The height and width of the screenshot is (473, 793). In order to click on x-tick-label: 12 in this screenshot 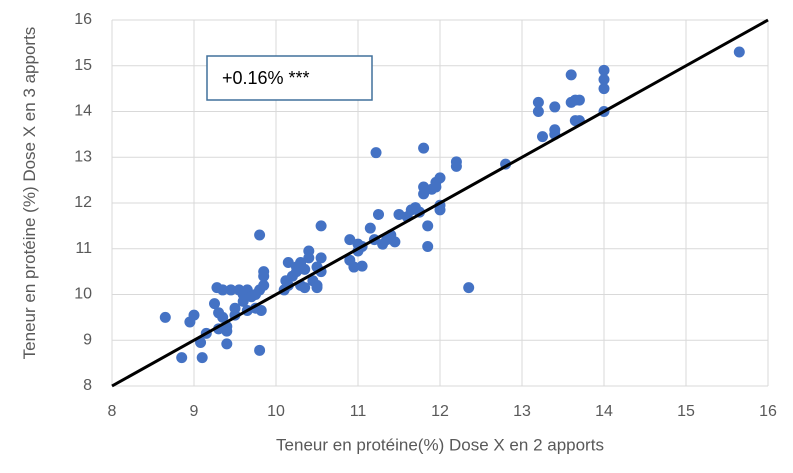, I will do `click(440, 411)`.